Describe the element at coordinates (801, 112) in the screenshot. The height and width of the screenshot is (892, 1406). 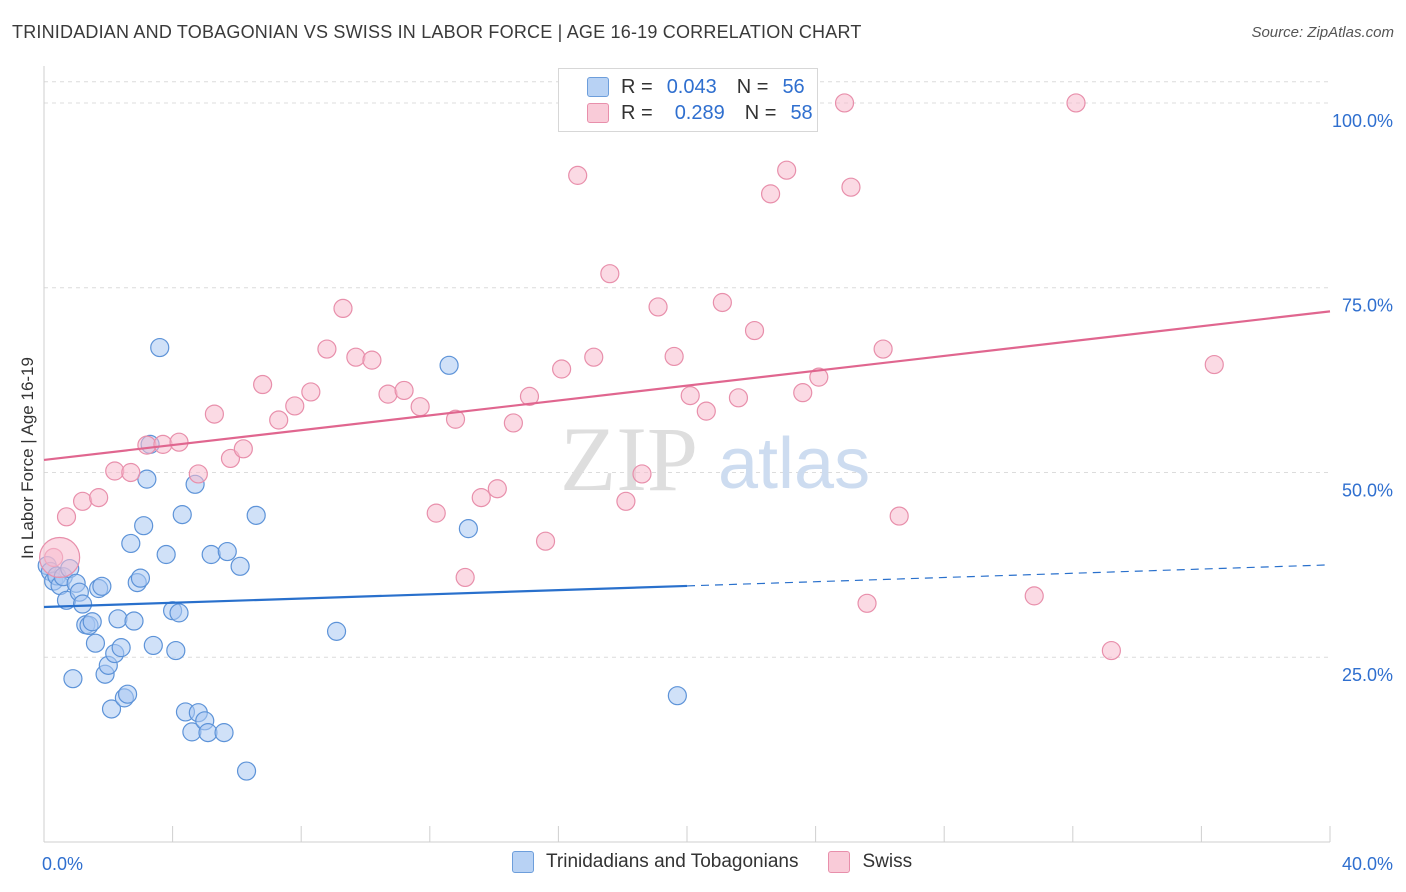
I see `n-value: 58` at that location.